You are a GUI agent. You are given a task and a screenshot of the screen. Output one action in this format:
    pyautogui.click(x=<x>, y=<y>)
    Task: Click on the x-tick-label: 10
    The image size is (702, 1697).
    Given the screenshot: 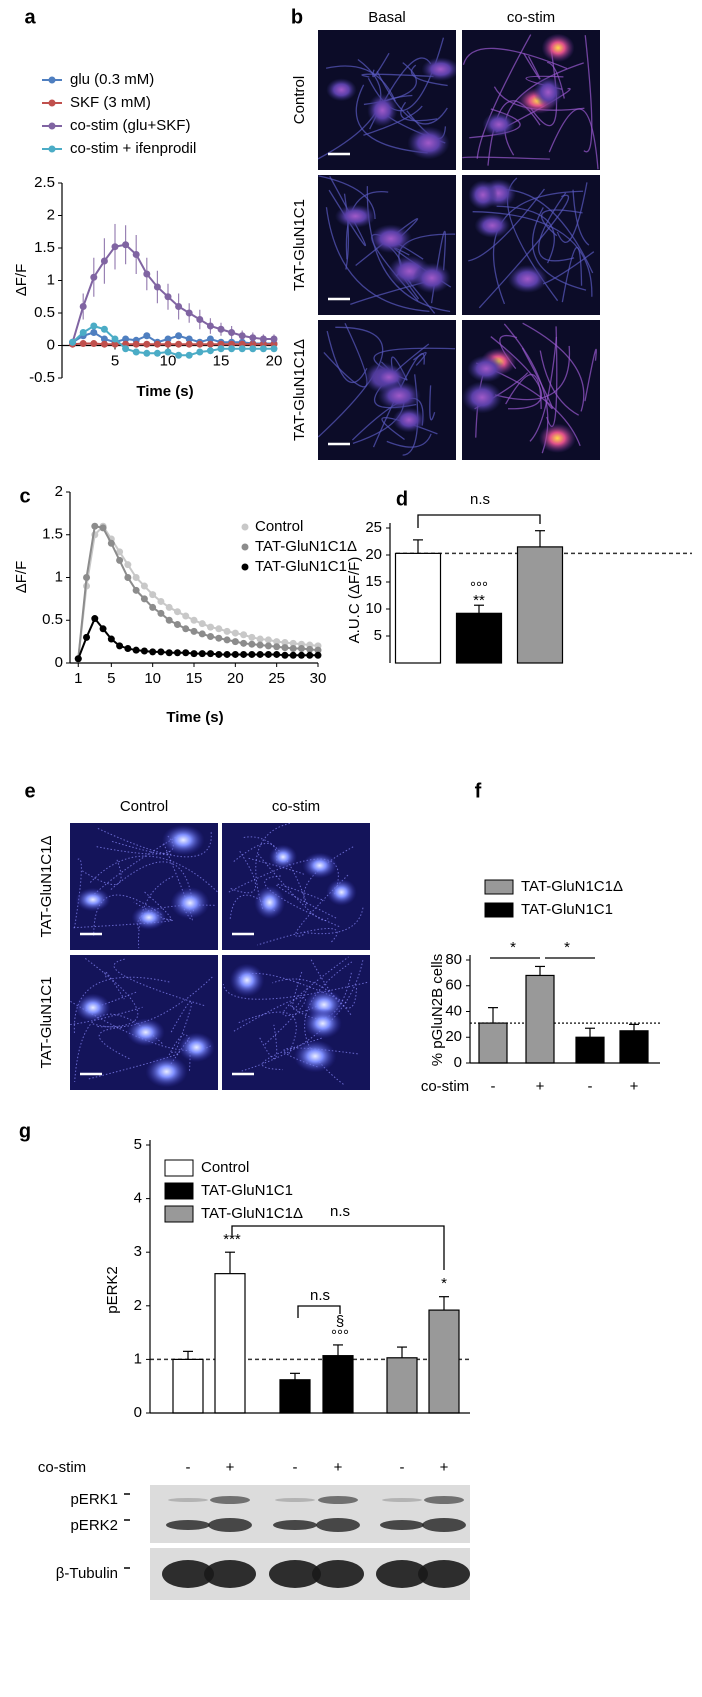 What is the action you would take?
    pyautogui.click(x=168, y=360)
    